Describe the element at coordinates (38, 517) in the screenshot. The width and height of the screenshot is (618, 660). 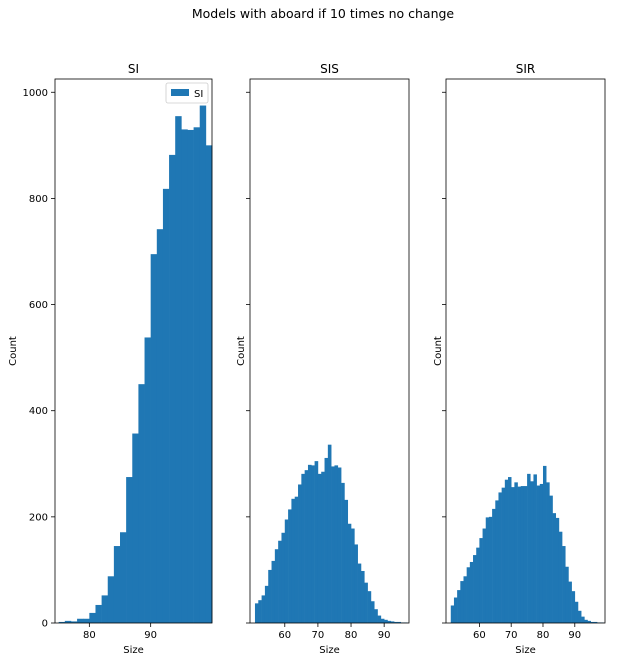
I see `y-tick-label: 200` at that location.